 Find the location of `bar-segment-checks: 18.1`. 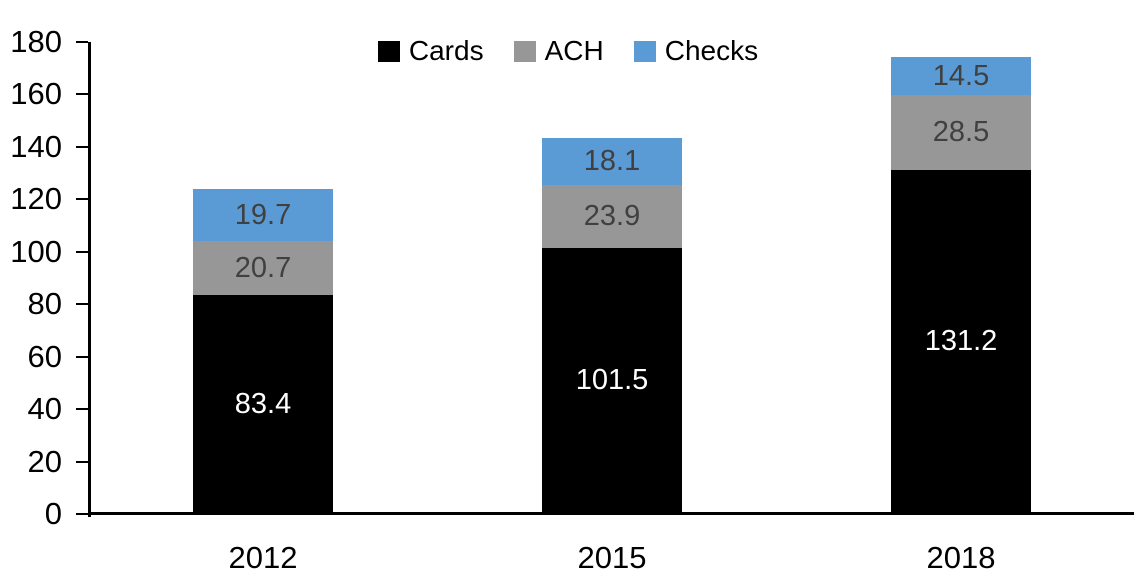

bar-segment-checks: 18.1 is located at coordinates (612, 161).